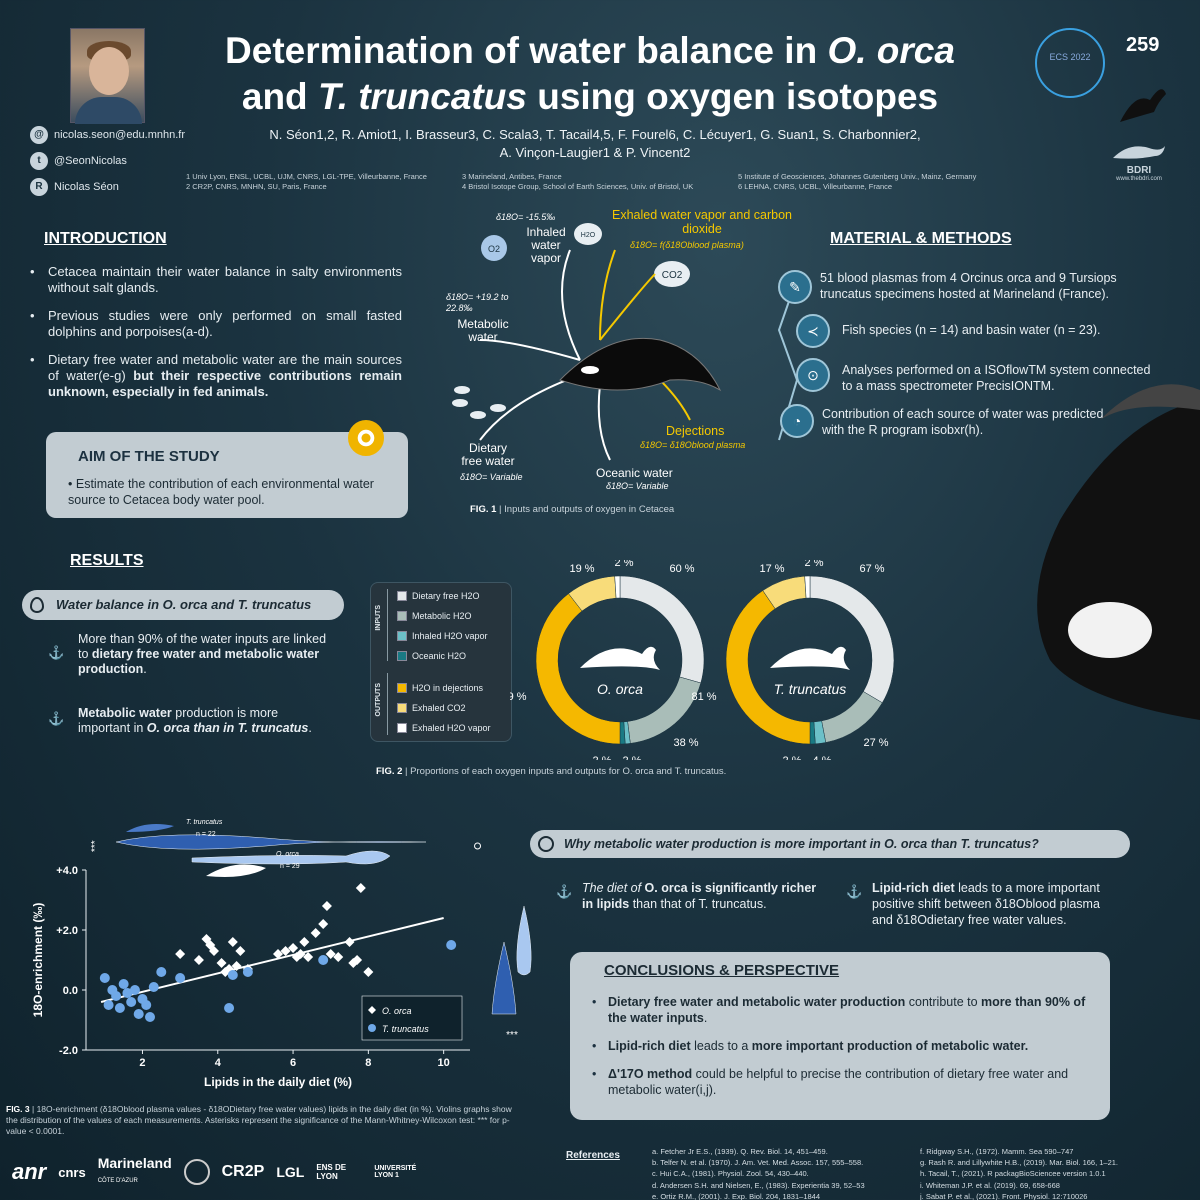 The image size is (1200, 1200). Describe the element at coordinates (875, 743) in the screenshot. I see `donut-percent-label: 27 %` at that location.